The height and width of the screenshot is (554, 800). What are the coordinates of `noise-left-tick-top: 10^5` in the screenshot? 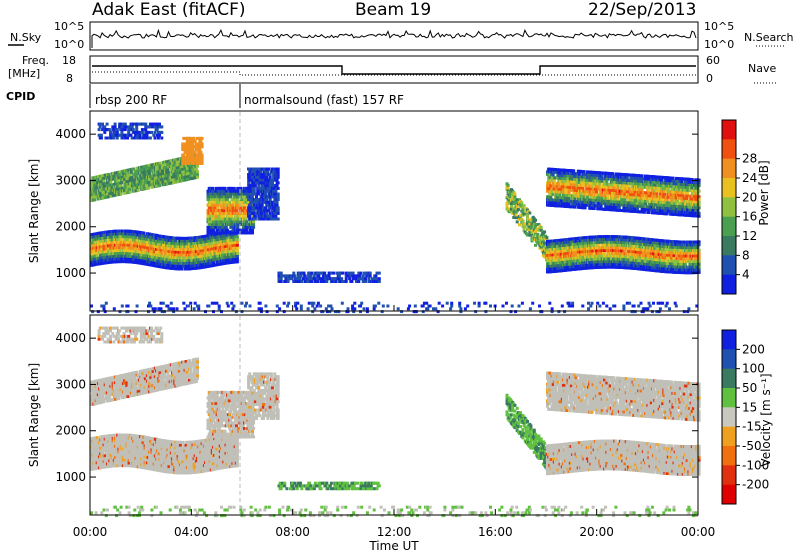 It's located at (69, 26).